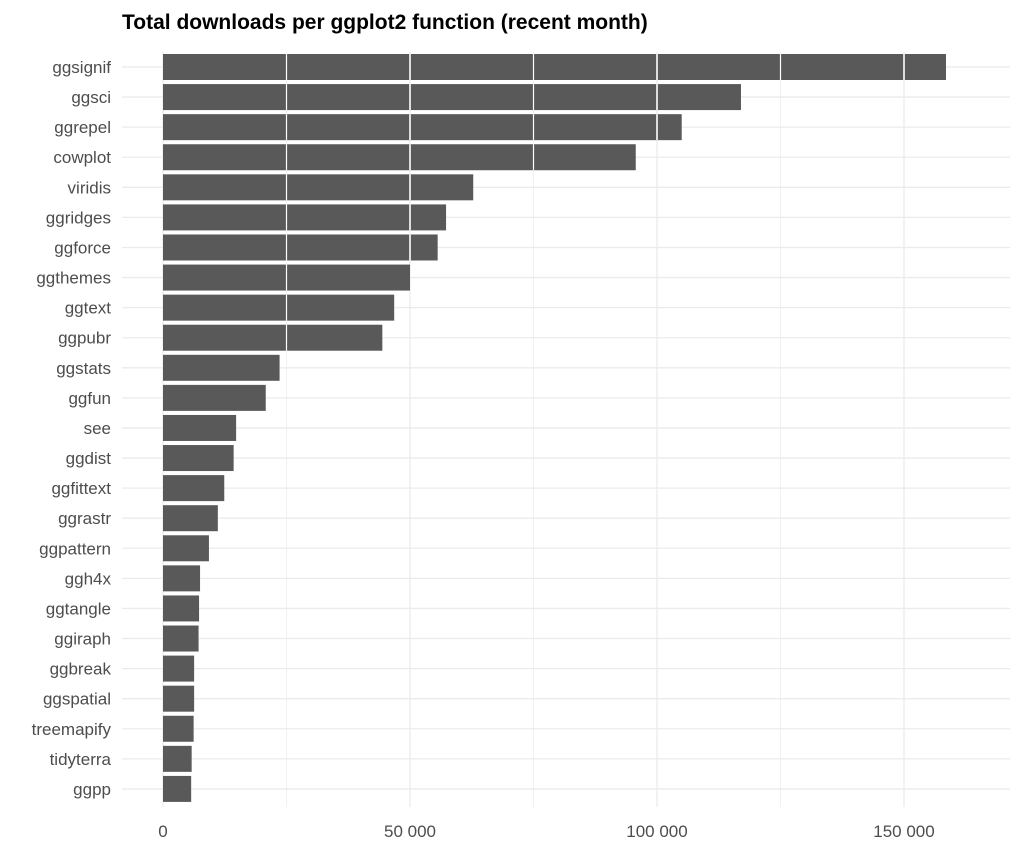  Describe the element at coordinates (88, 578) in the screenshot. I see `y-tick-label: ggh4x` at that location.